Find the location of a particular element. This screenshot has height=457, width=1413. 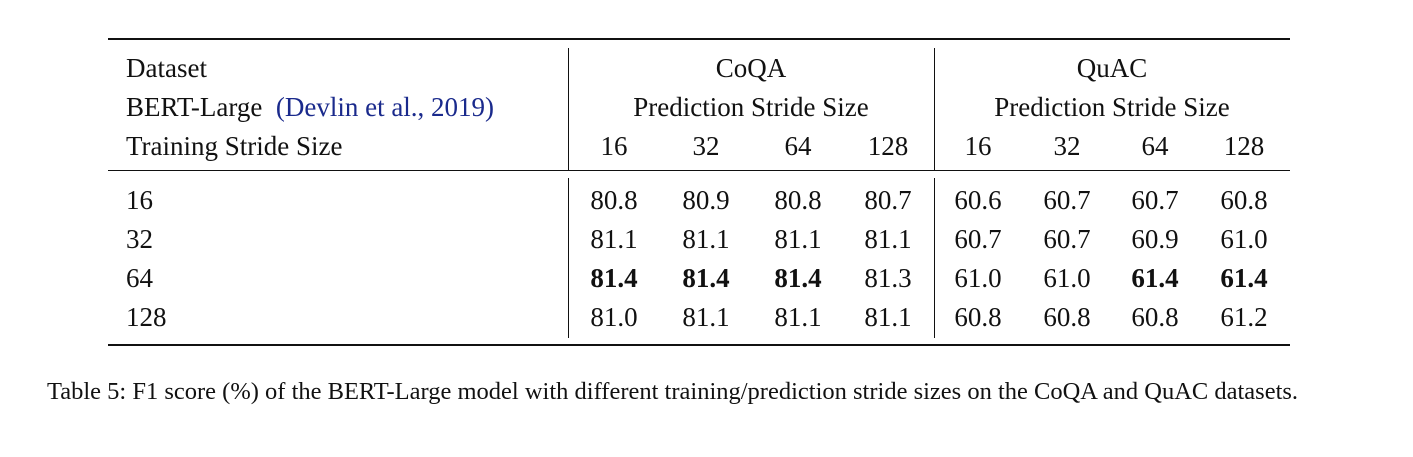

coqa-score-cell: 80.7 is located at coordinates (888, 200).